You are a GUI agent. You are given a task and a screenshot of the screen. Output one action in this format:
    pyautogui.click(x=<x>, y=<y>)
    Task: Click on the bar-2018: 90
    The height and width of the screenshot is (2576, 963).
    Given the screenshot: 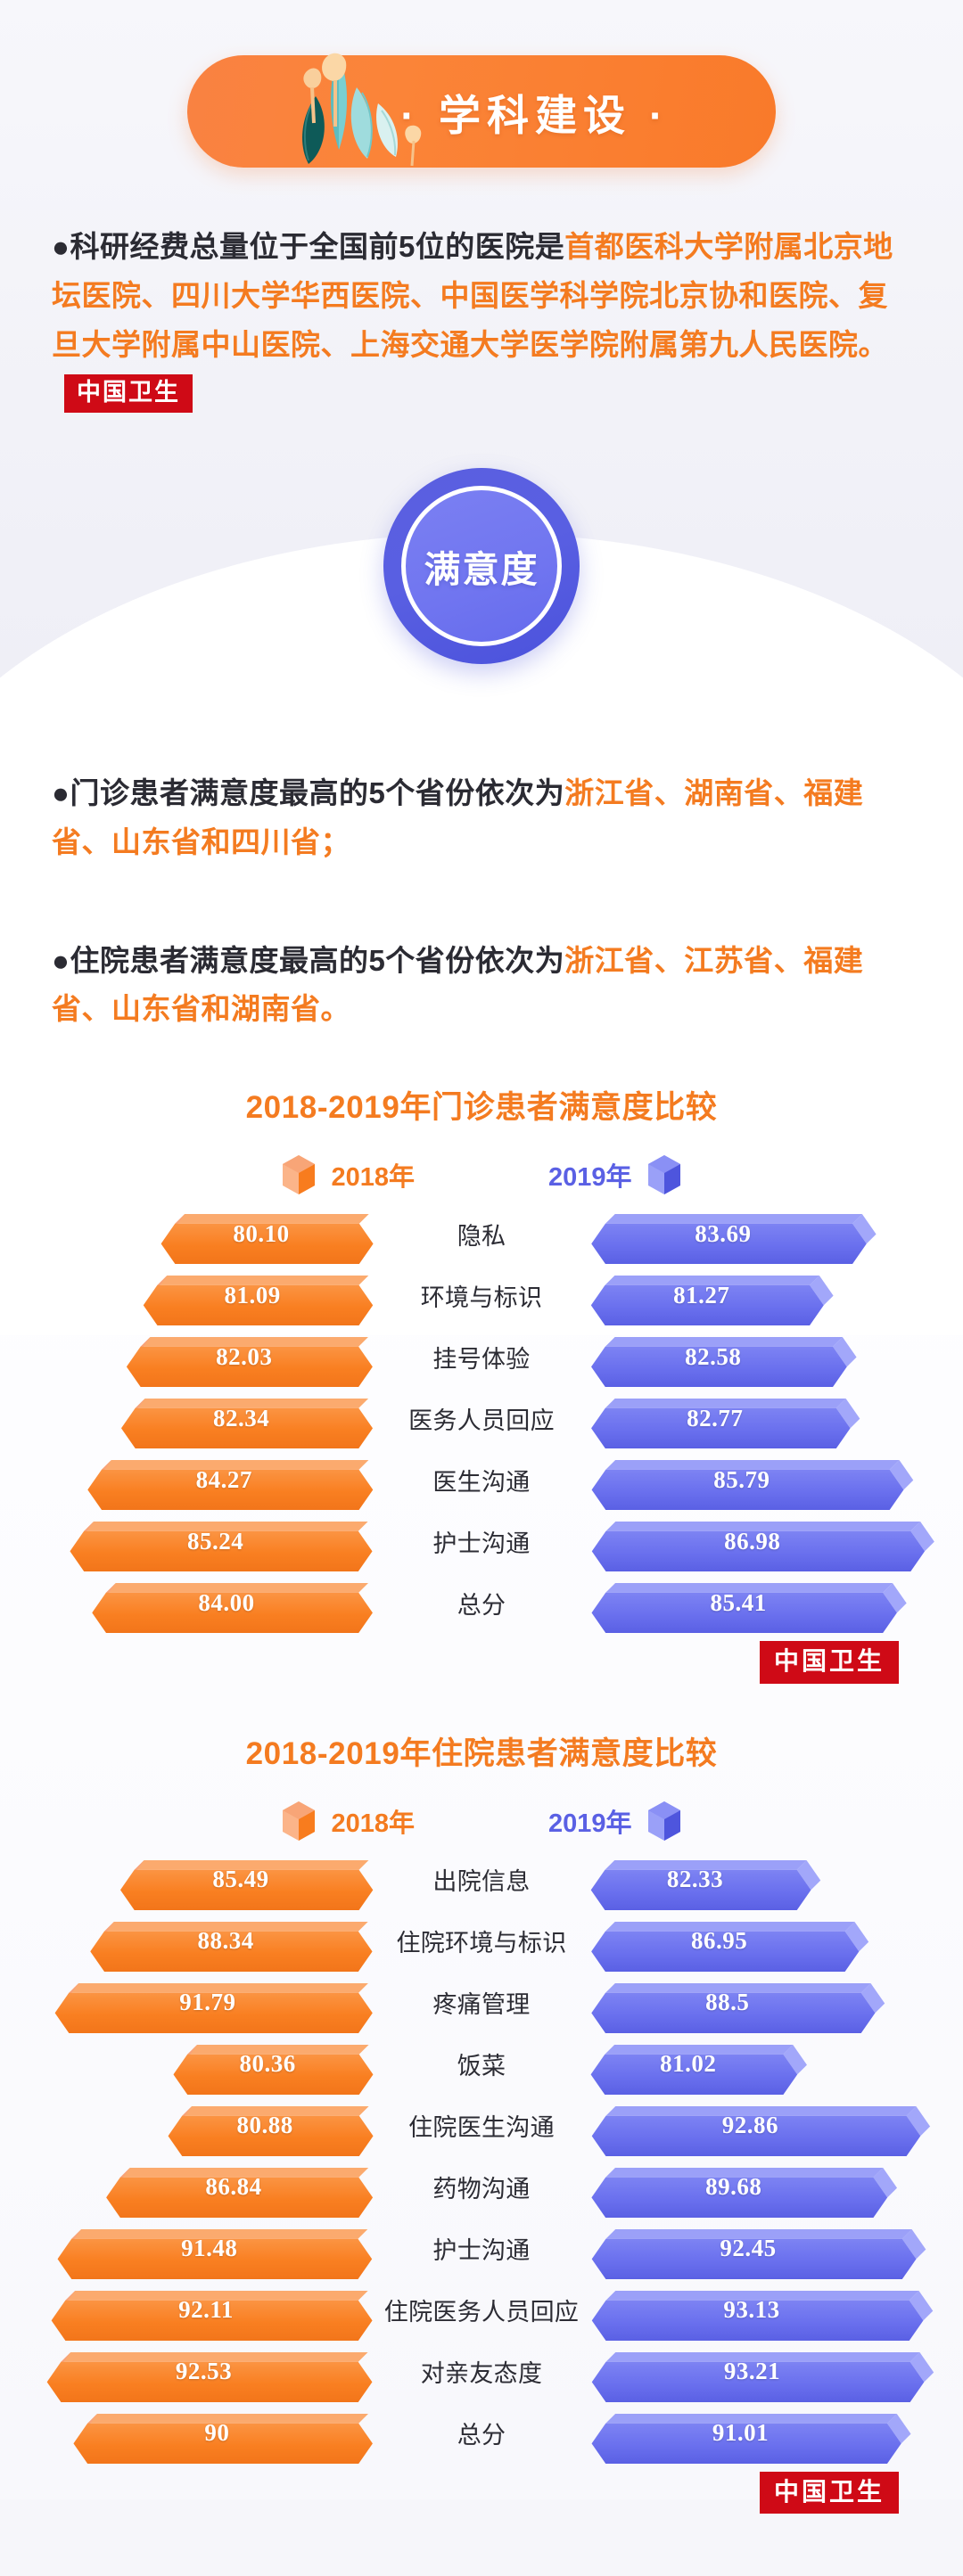 What is the action you would take?
    pyautogui.click(x=222, y=2439)
    